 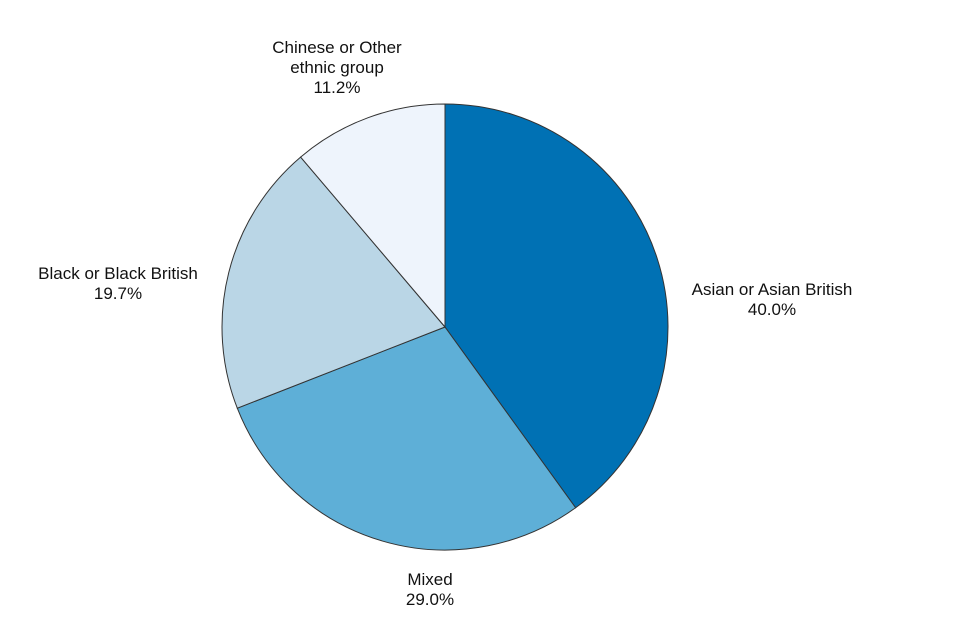 I want to click on category-label: Mixed, so click(x=430, y=579).